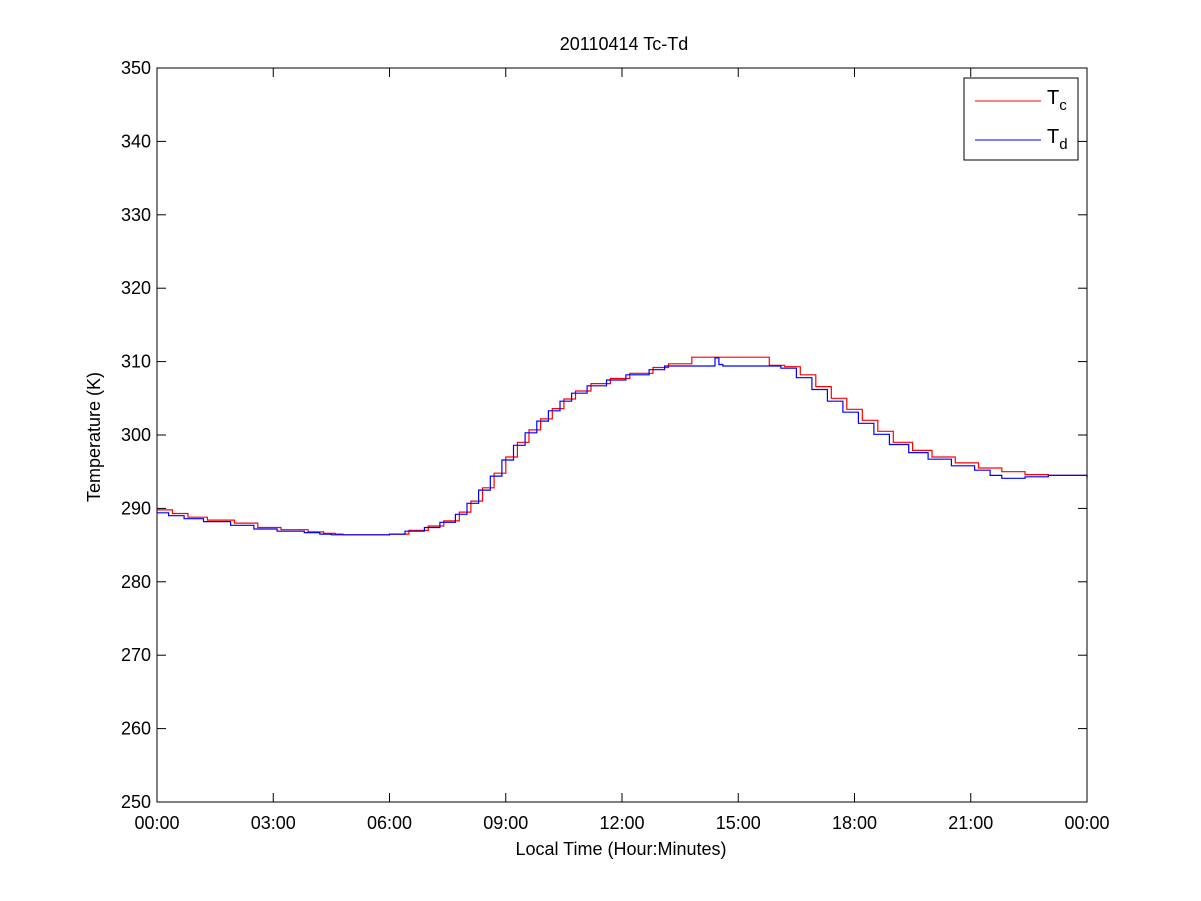 The width and height of the screenshot is (1201, 901). Describe the element at coordinates (136, 729) in the screenshot. I see `y-tick-label: 260` at that location.